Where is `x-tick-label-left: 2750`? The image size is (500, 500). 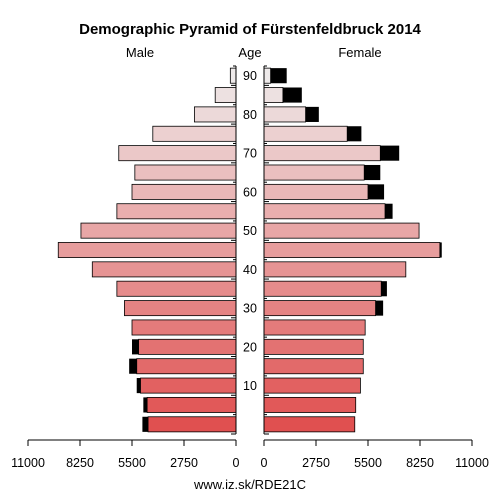
x-tick-label-left: 2750 is located at coordinates (184, 463).